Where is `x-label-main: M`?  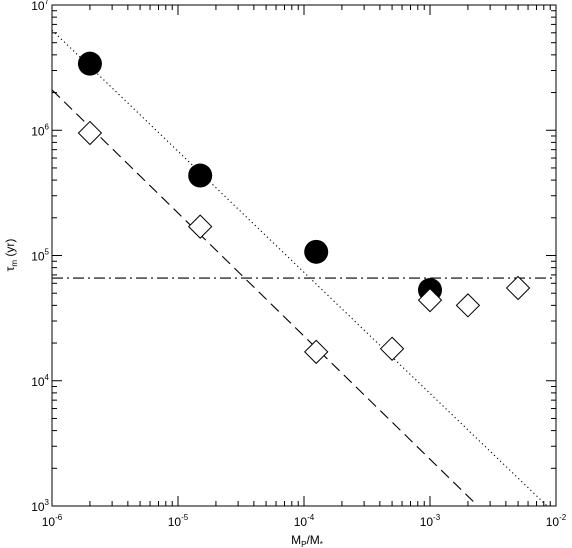
x-label-main: M is located at coordinates (296, 540).